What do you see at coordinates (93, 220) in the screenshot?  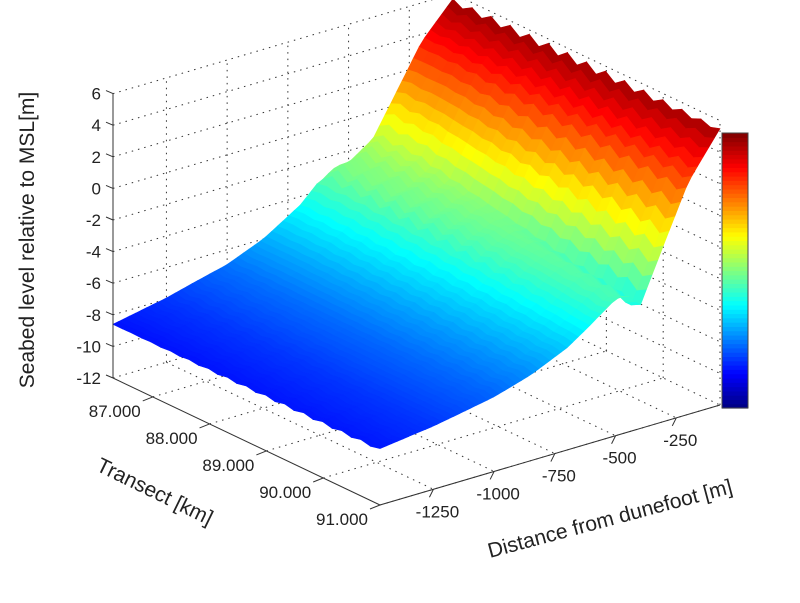 I see `z-tick-label: -2` at bounding box center [93, 220].